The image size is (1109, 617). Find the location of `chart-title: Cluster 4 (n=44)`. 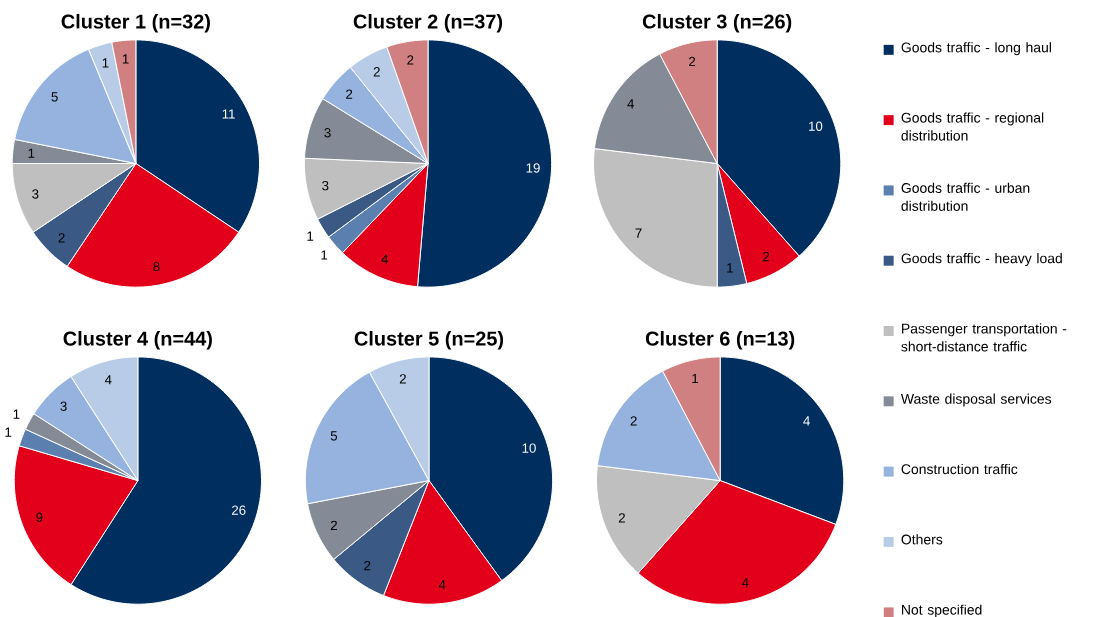

chart-title: Cluster 4 (n=44) is located at coordinates (137, 340).